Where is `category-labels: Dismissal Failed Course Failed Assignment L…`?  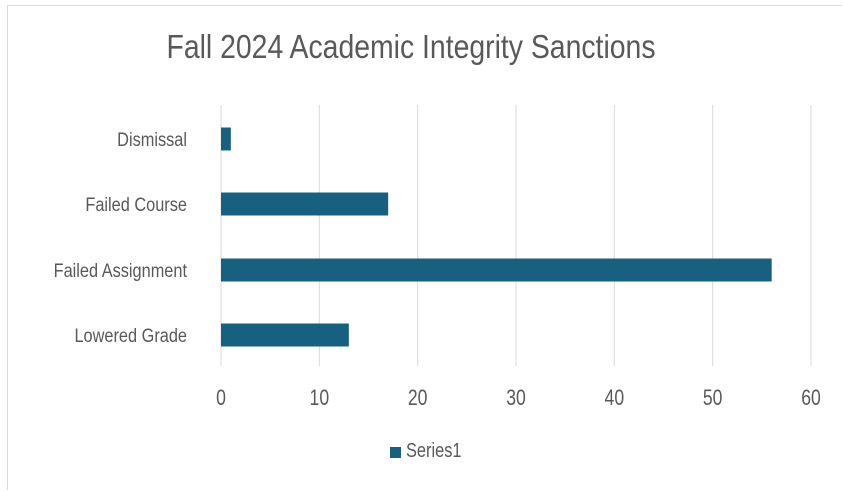
category-labels: Dismissal Failed Course Failed Assignment L… is located at coordinates (121, 237).